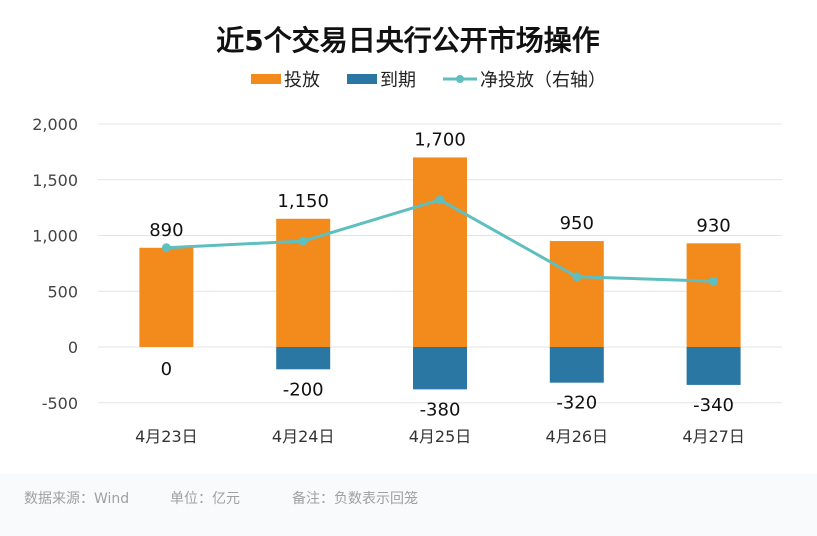  Describe the element at coordinates (713, 225) in the screenshot. I see `data-label: 930` at that location.